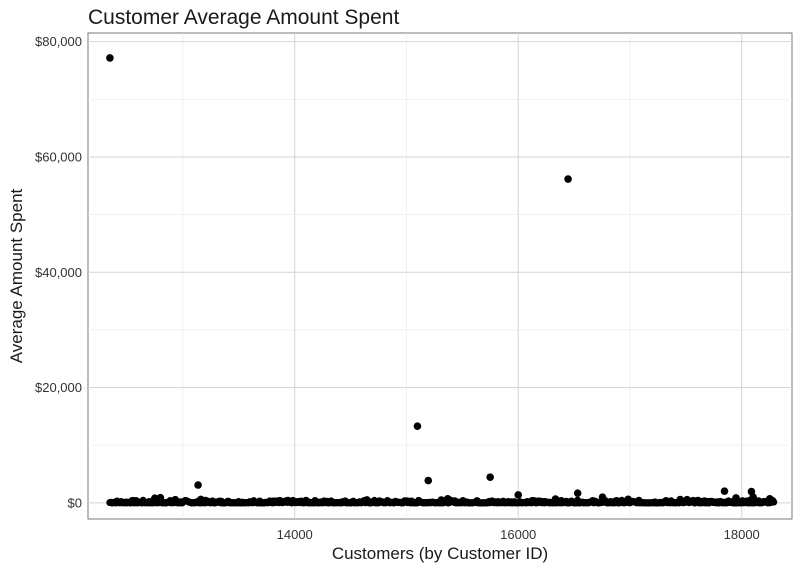 This screenshot has height=571, width=800. Describe the element at coordinates (742, 534) in the screenshot. I see `x-tick-label: 18000` at that location.